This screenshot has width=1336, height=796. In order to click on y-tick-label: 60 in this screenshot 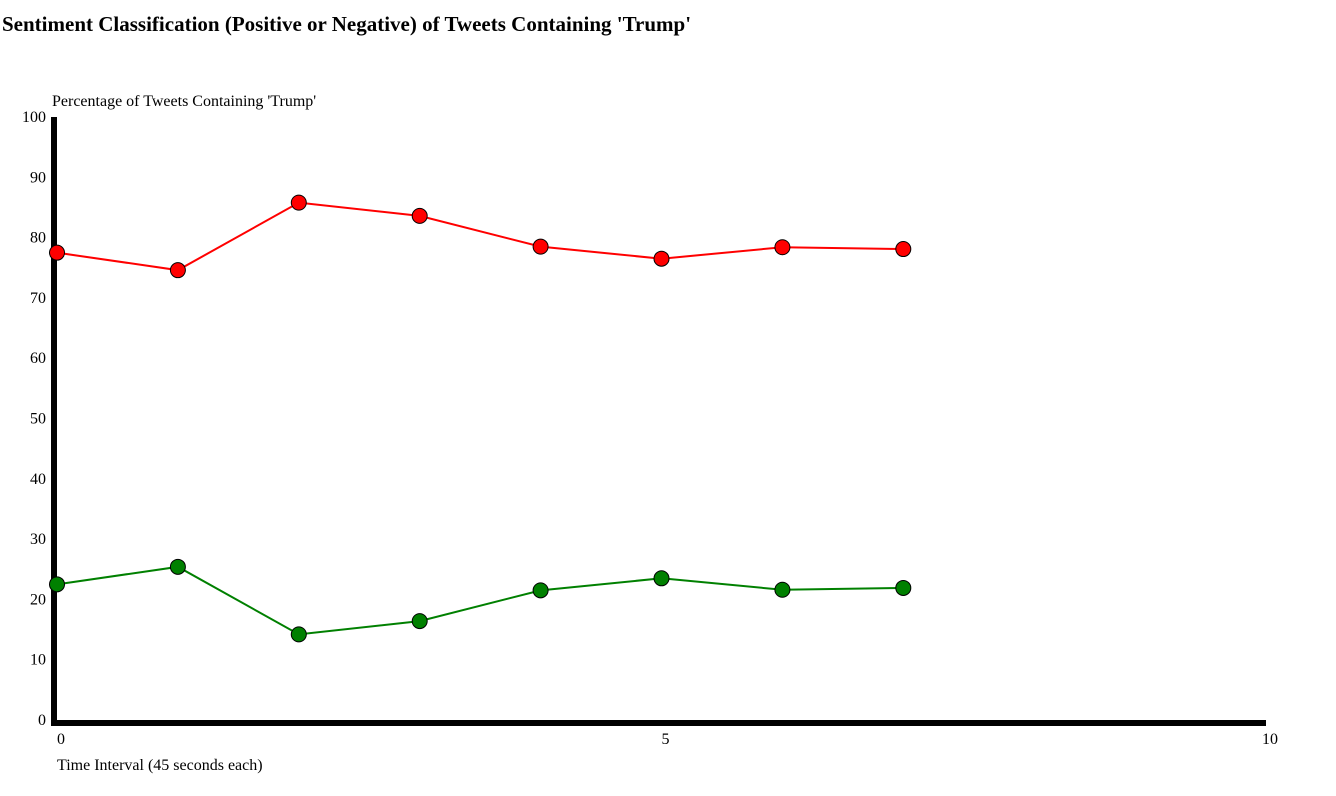, I will do `click(38, 358)`.